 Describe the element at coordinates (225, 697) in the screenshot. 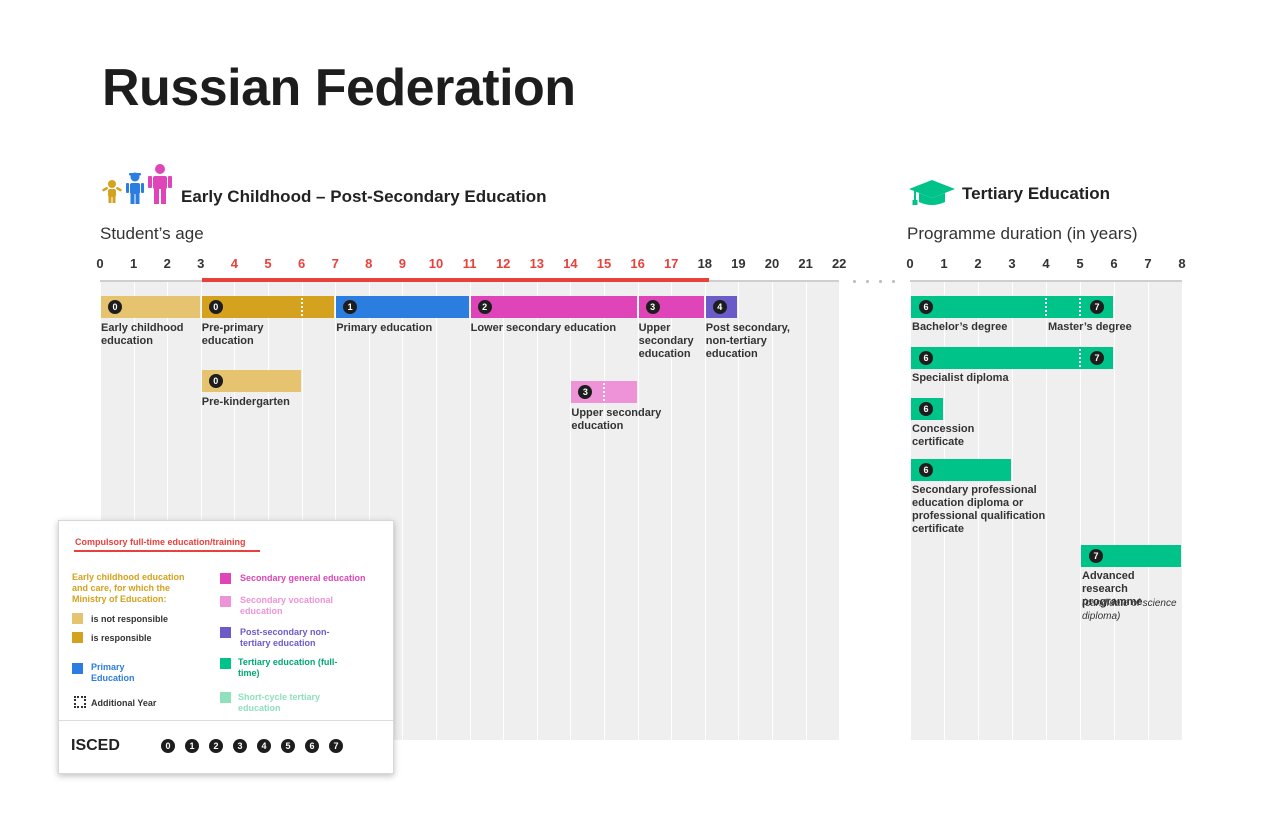

I see `legend-short-cycle-swatch` at that location.